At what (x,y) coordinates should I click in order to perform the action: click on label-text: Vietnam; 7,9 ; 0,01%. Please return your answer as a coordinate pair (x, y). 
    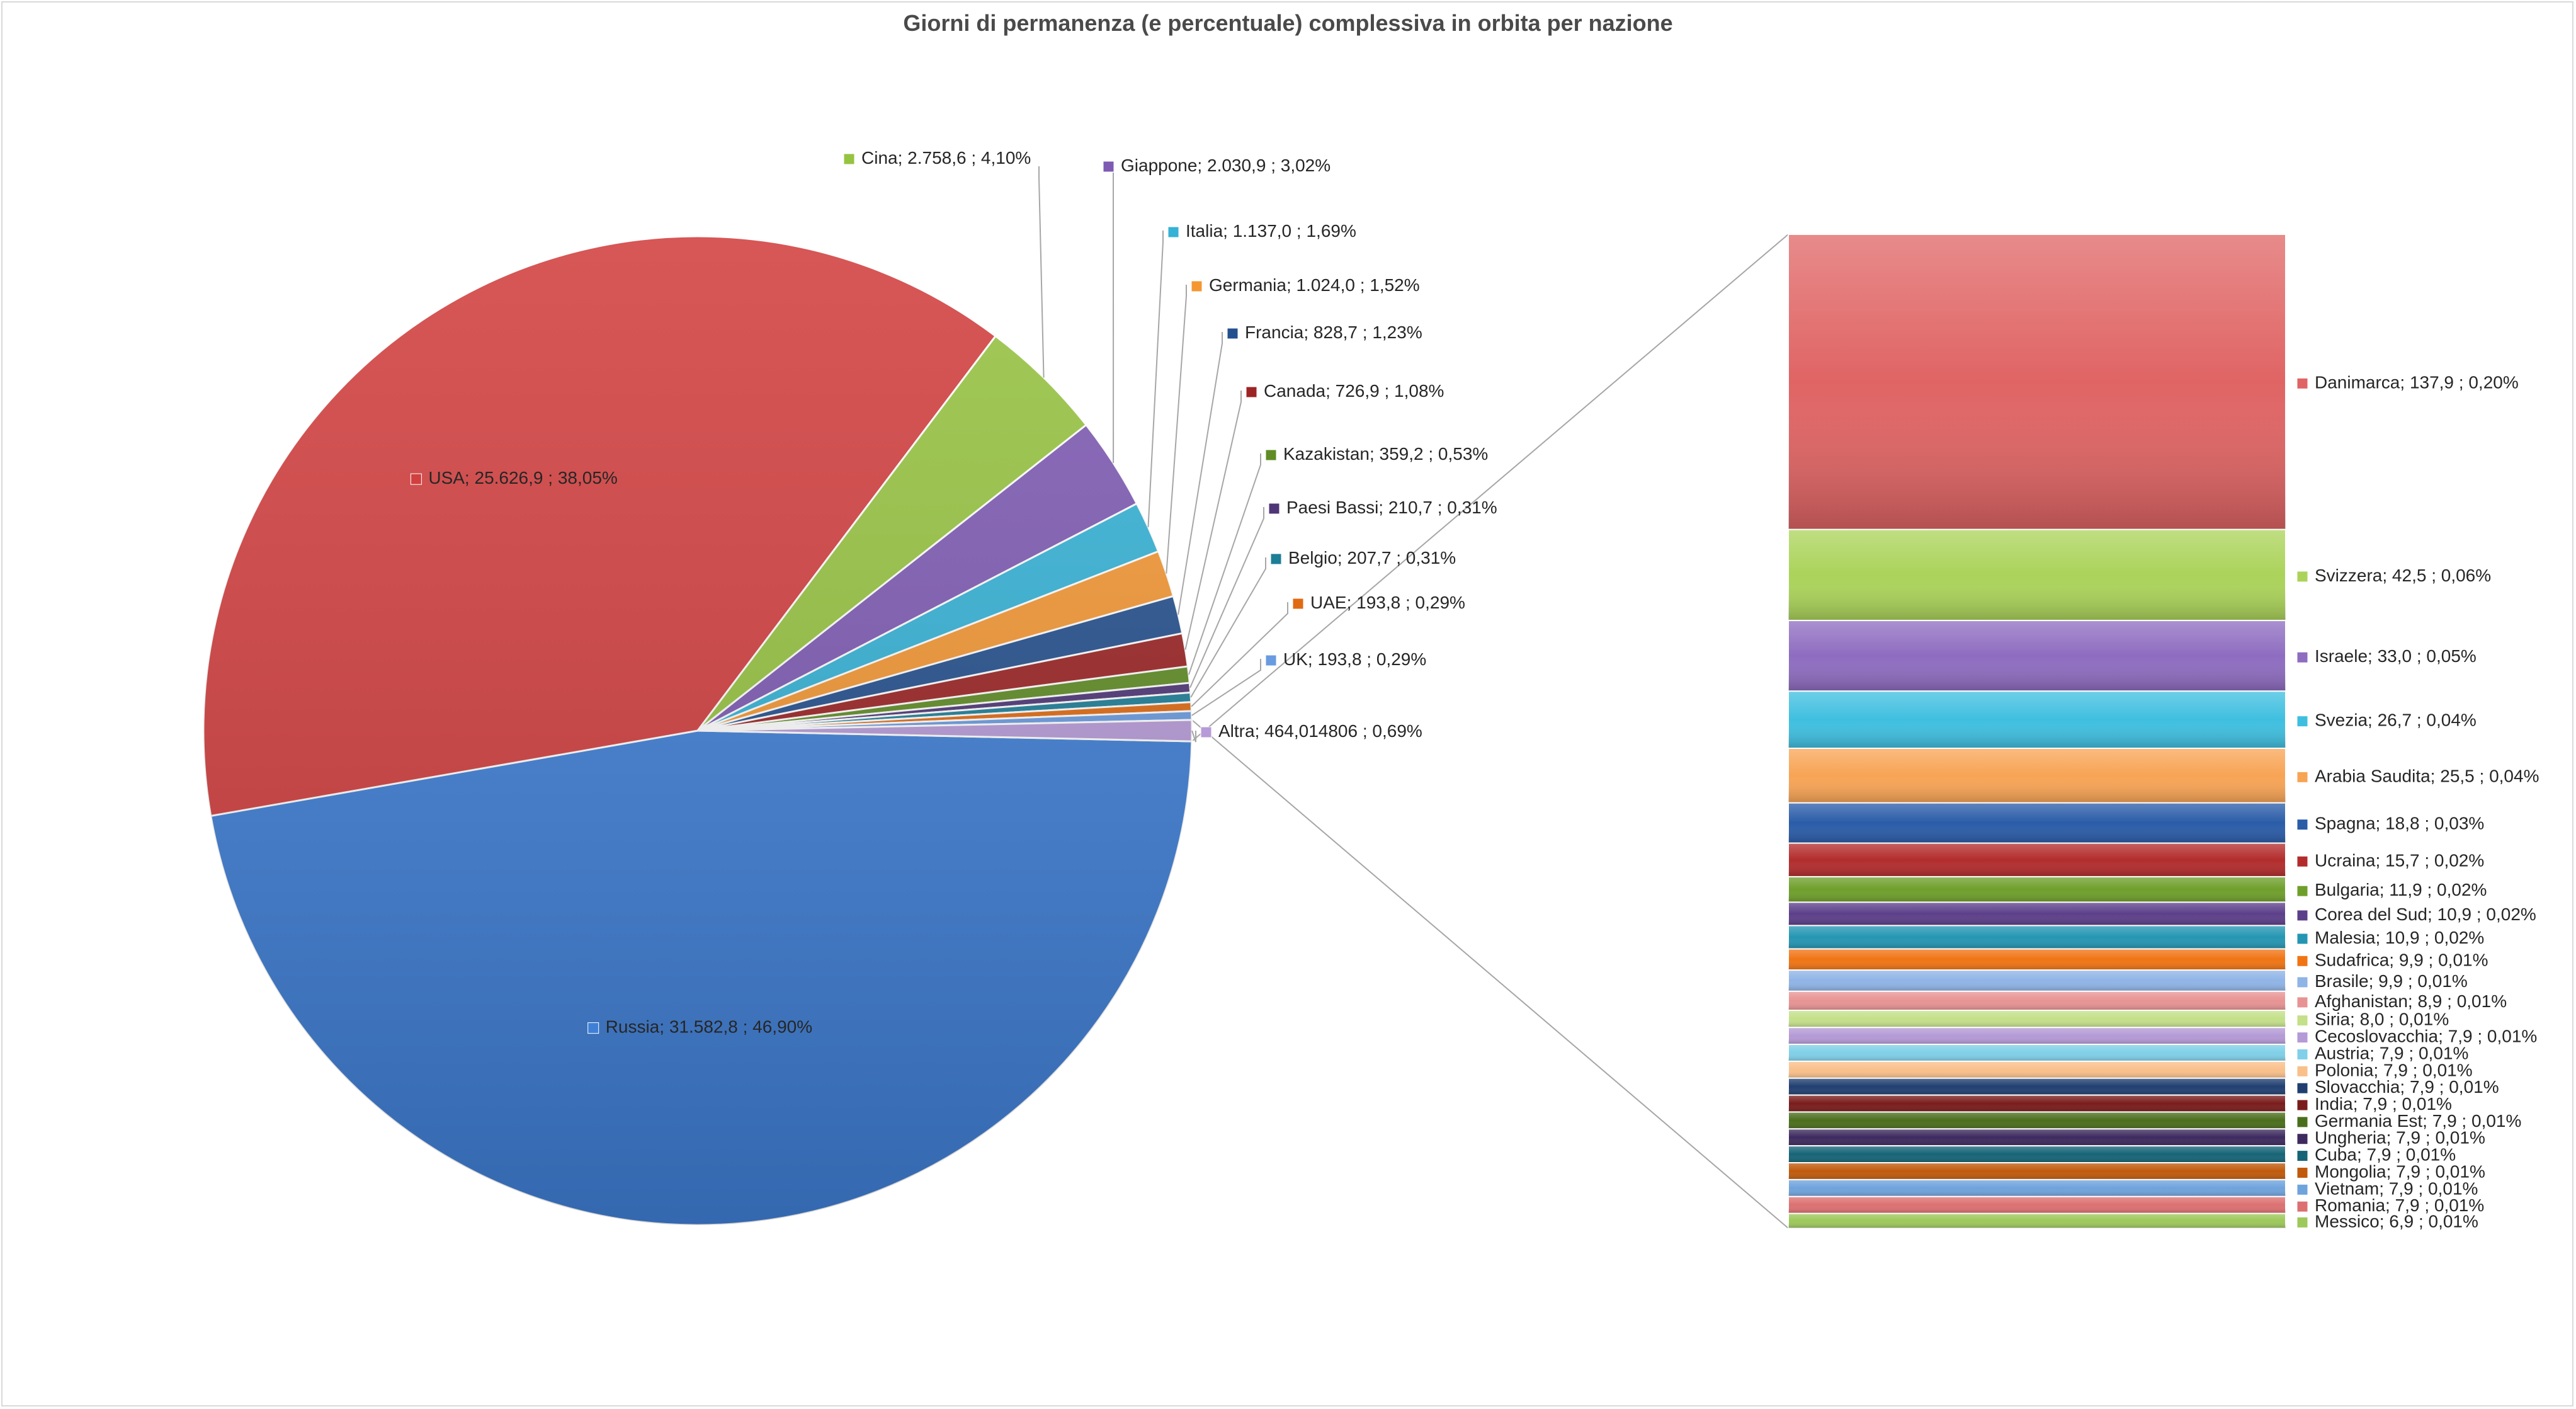
    Looking at the image, I should click on (2396, 1188).